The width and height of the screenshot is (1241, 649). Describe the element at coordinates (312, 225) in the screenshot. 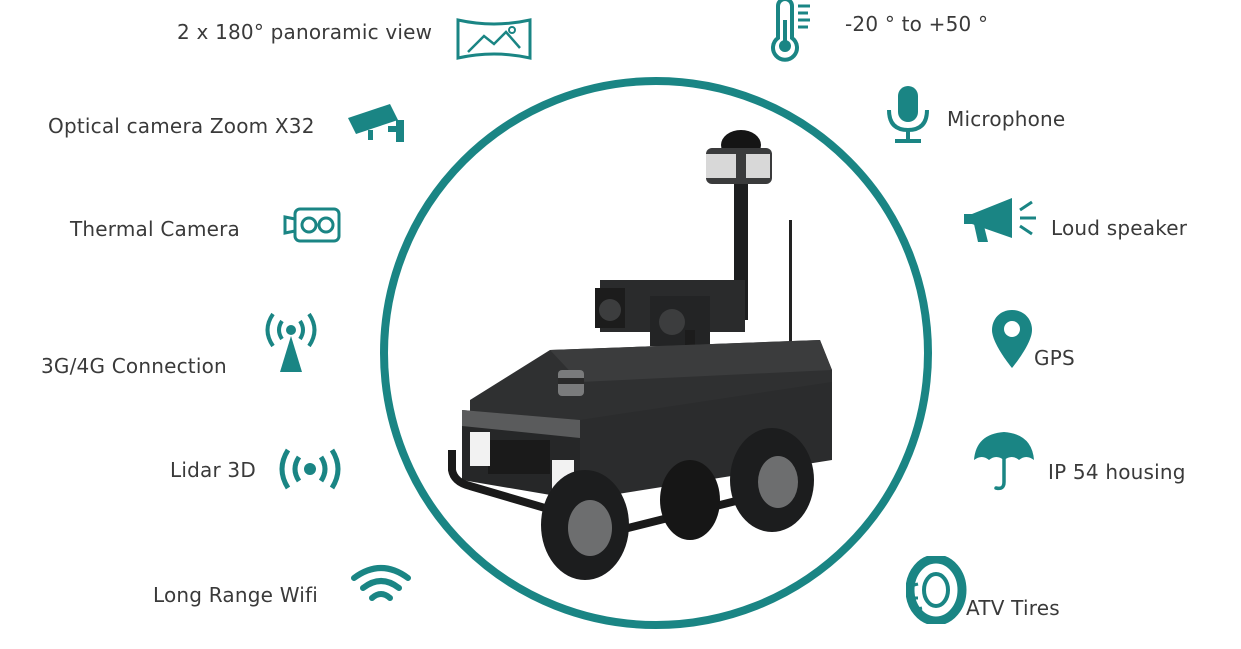

I see `thermal-camera-icon` at that location.